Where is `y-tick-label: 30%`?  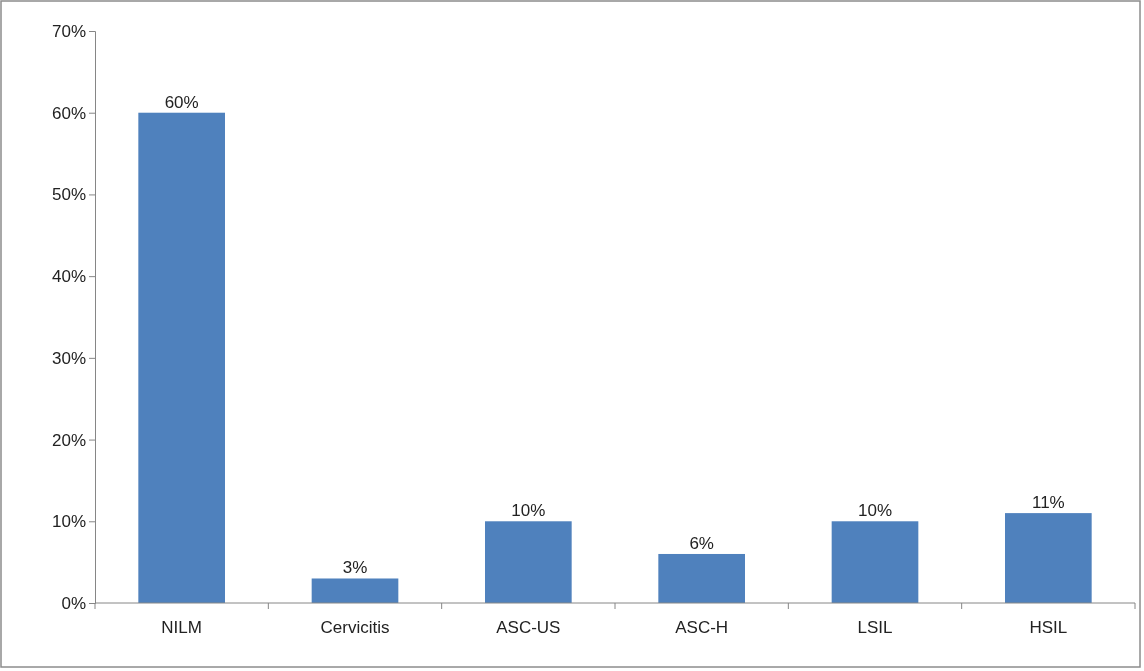
y-tick-label: 30% is located at coordinates (68, 358).